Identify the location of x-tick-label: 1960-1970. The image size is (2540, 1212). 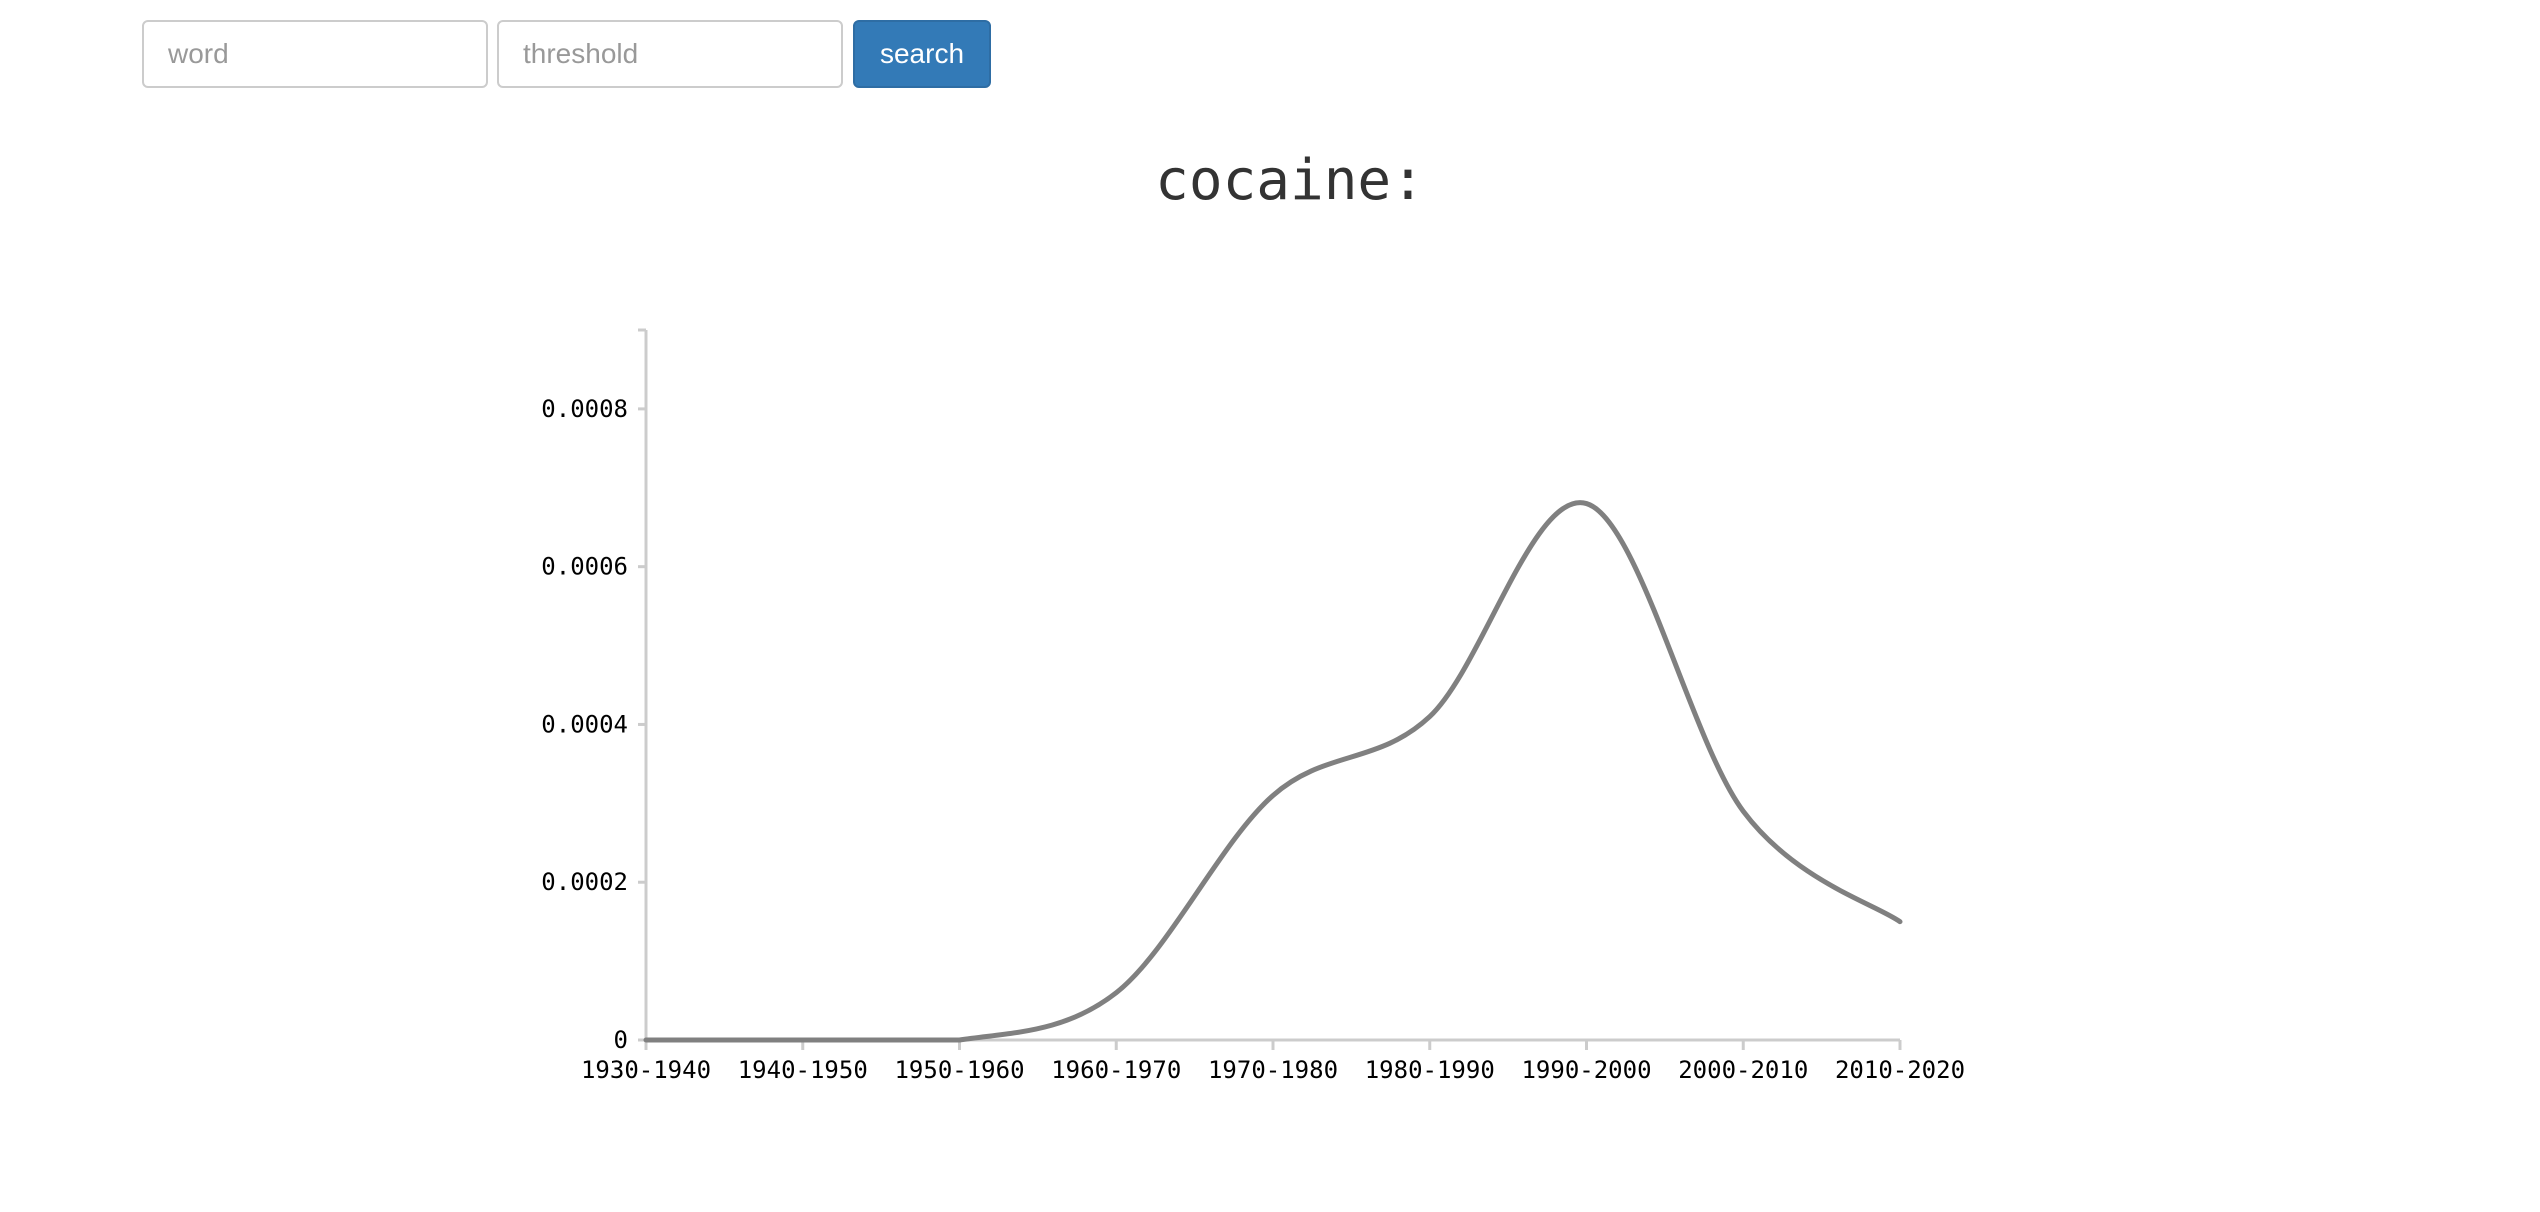
(1116, 1070).